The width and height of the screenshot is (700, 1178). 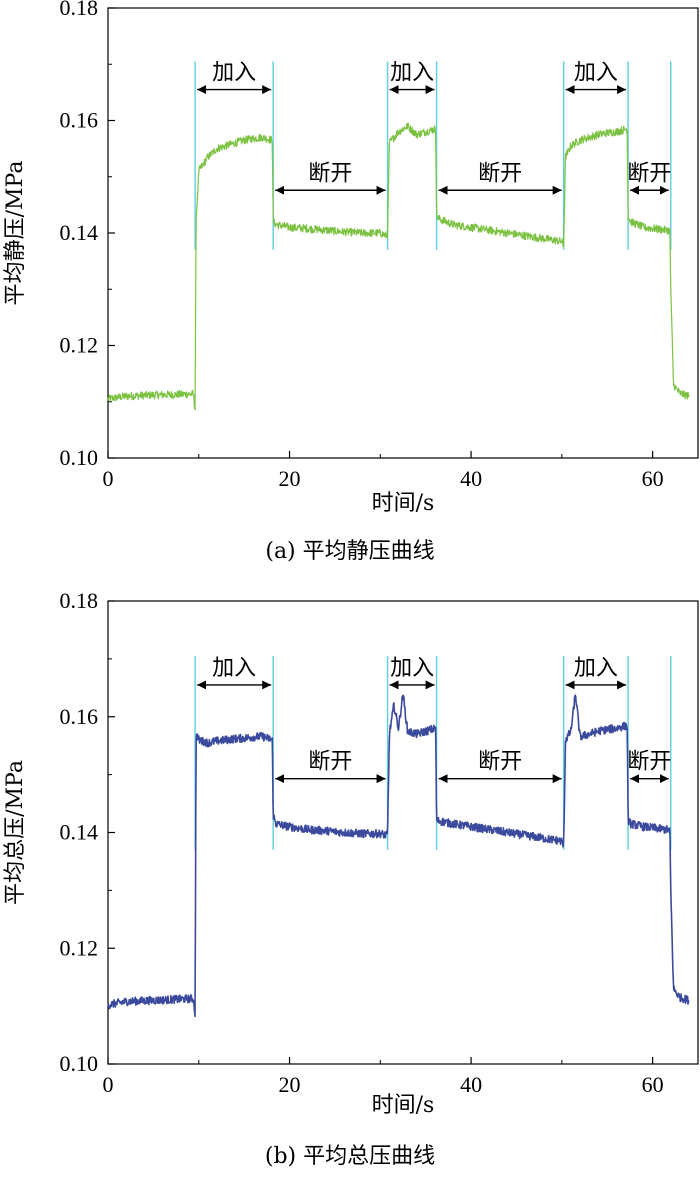 I want to click on chart-caption: (b) 平均总压曲线, so click(x=350, y=1156).